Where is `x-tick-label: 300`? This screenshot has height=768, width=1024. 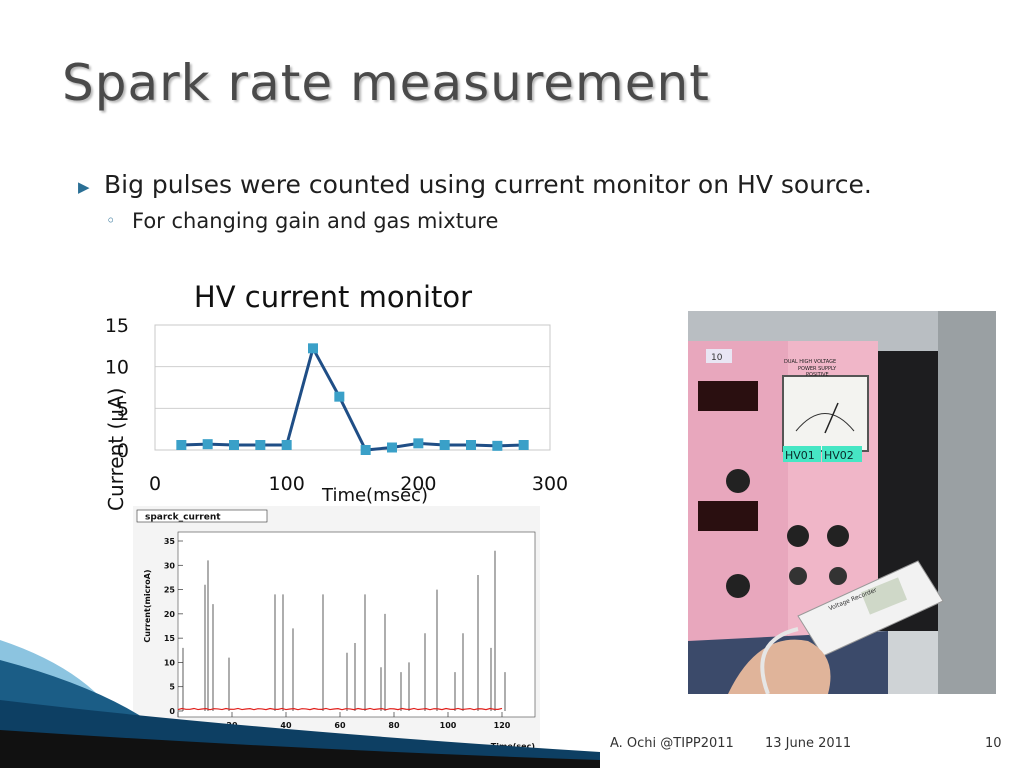 x-tick-label: 300 is located at coordinates (550, 484).